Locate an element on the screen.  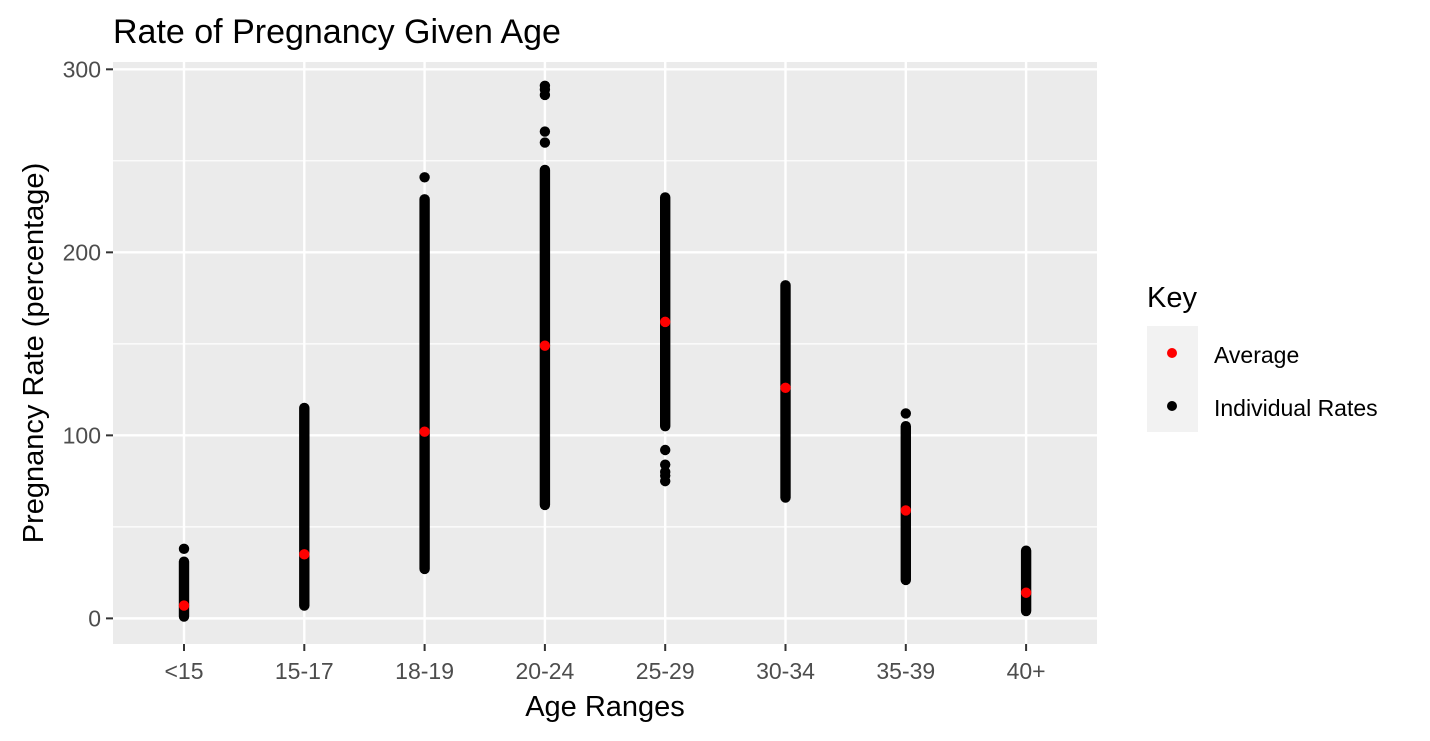
legend: Key Average Individual Rates is located at coordinates (1262, 357).